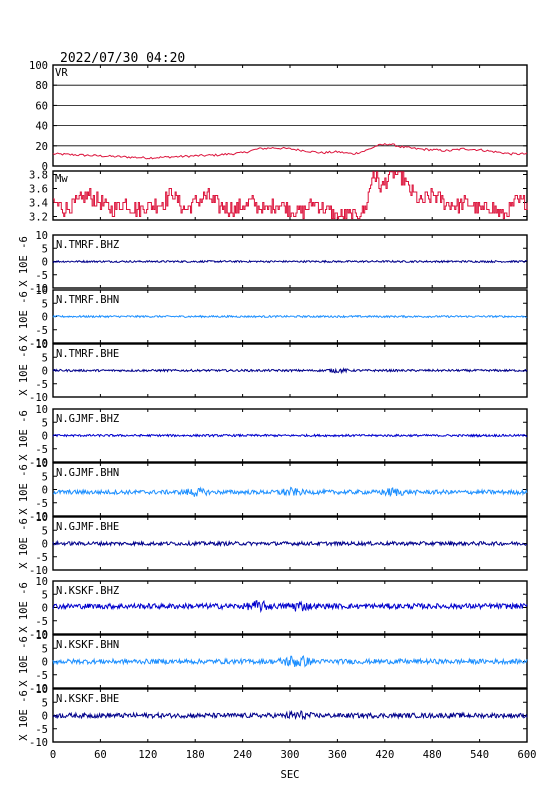 Image resolution: width=554 pixels, height=786 pixels. I want to click on y-tick-label: 60, so click(41, 106).